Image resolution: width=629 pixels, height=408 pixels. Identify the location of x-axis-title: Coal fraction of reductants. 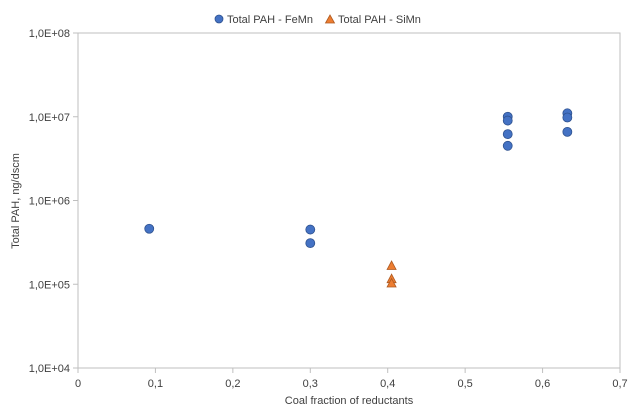
(349, 401).